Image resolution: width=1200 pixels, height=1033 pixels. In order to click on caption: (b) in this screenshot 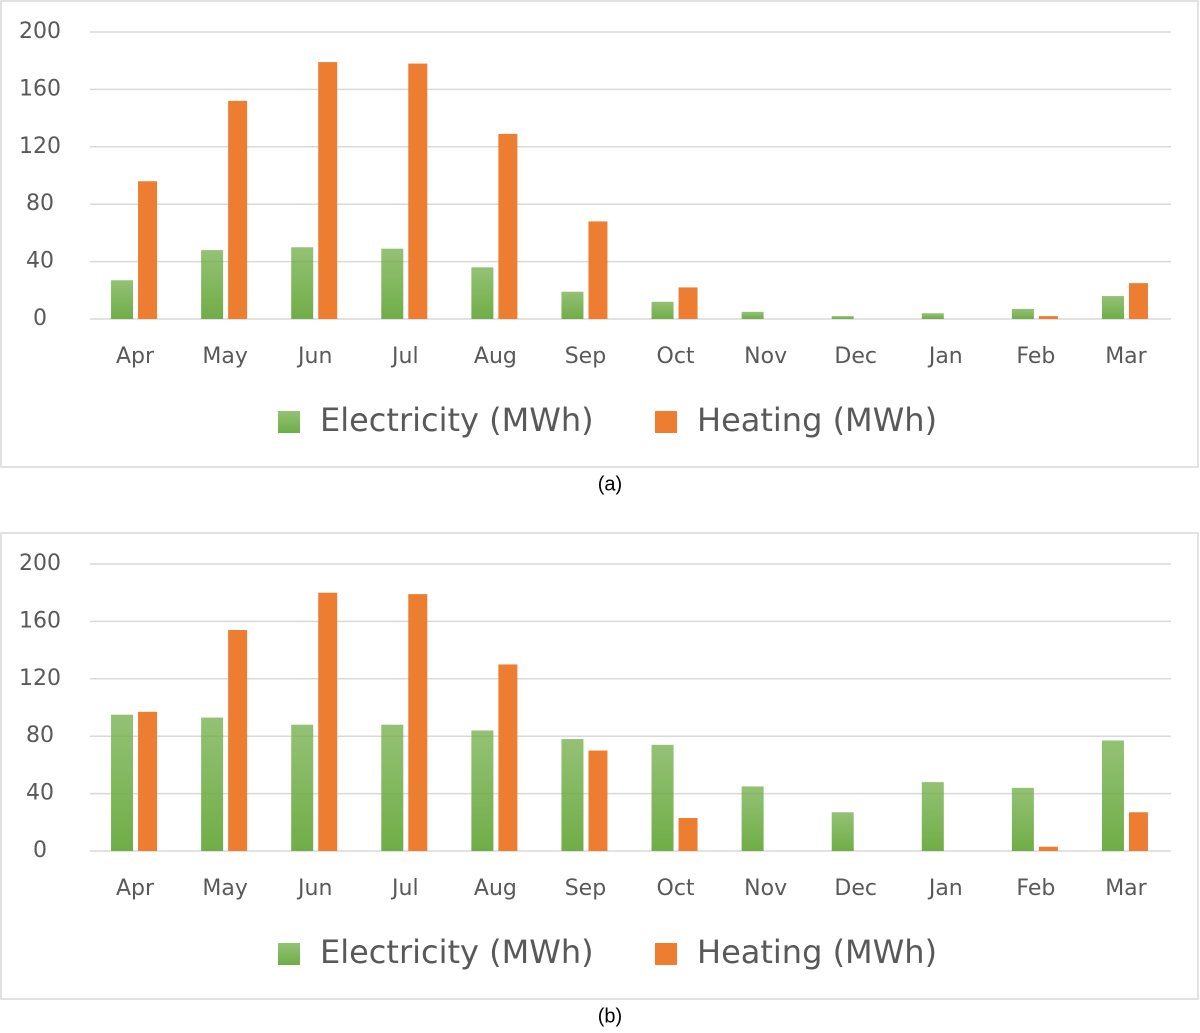, I will do `click(610, 1016)`.